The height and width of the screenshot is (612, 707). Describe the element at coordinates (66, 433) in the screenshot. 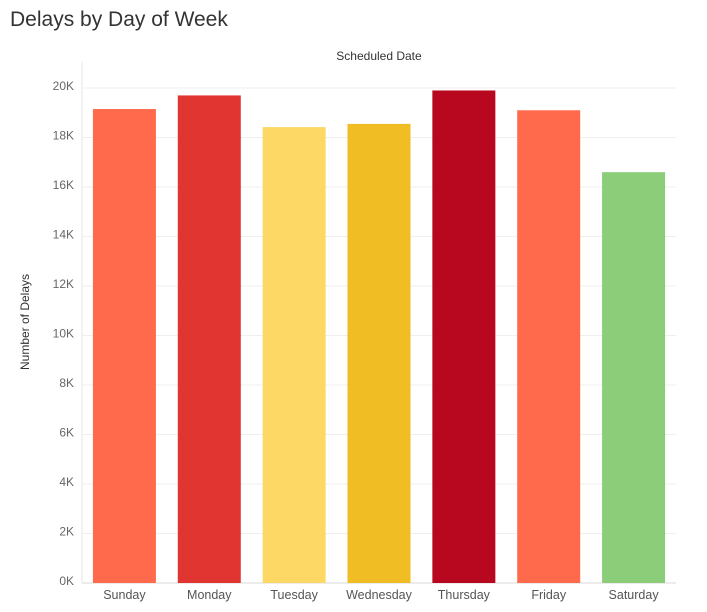

I see `y-tick-label: 6K` at that location.